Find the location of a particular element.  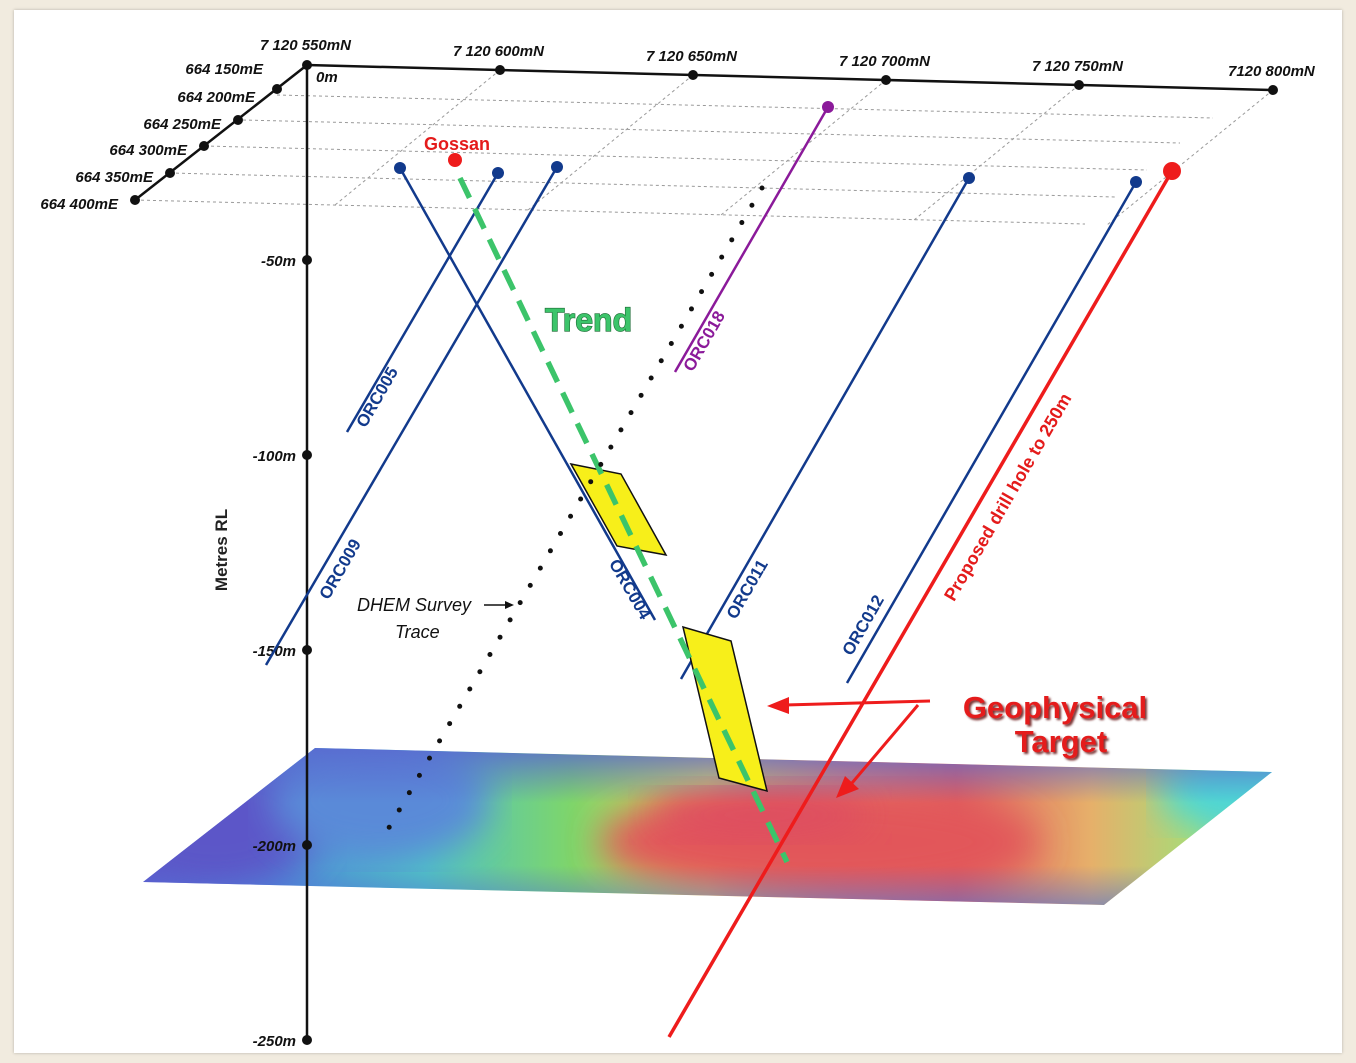

easting-label: 664 300mE is located at coordinates (148, 150).